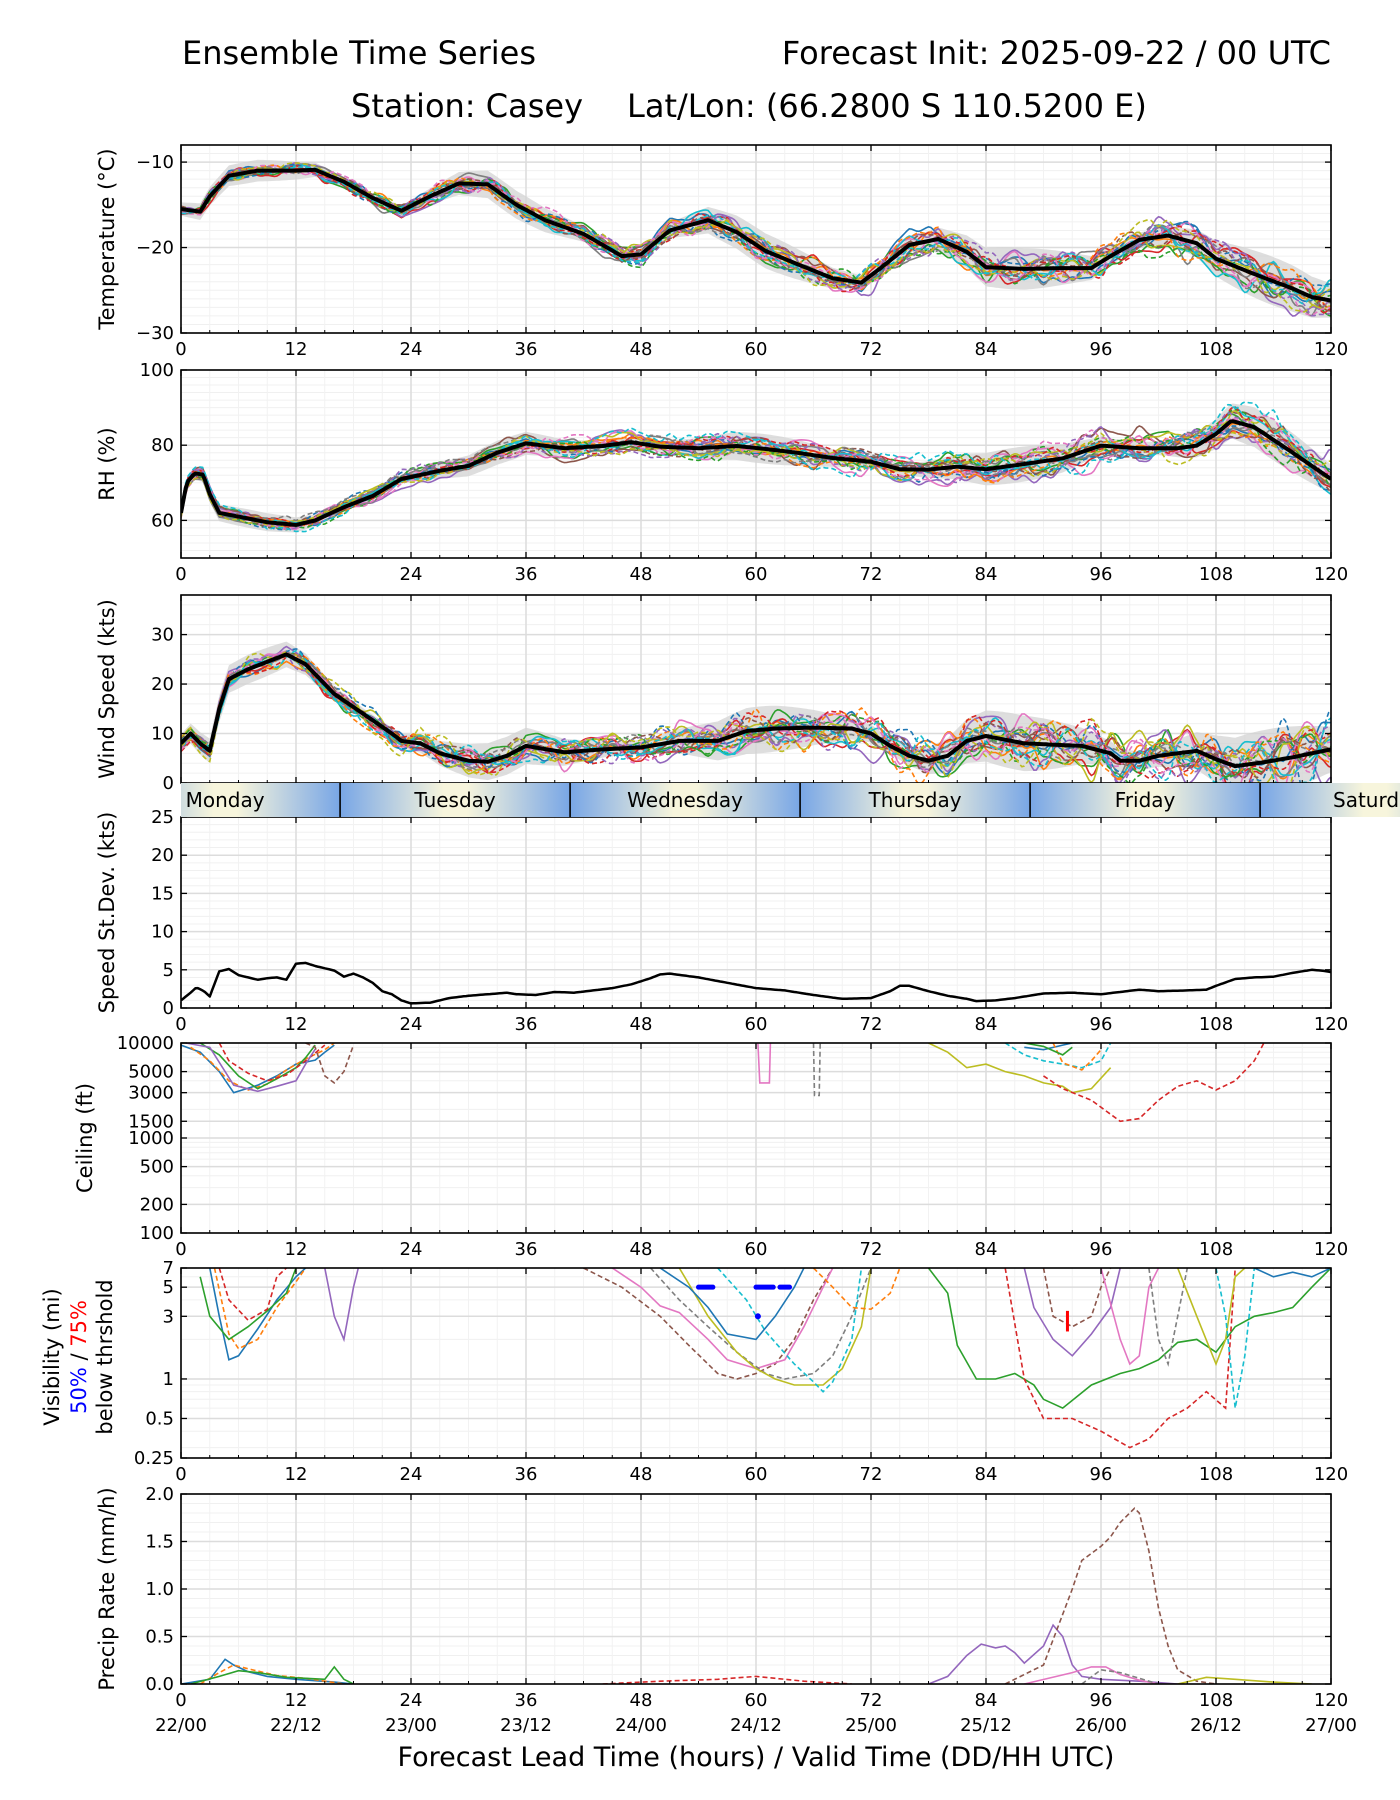 The height and width of the screenshot is (1800, 1400). What do you see at coordinates (180, 1700) in the screenshot?
I see `precip-xtick-label: 0` at bounding box center [180, 1700].